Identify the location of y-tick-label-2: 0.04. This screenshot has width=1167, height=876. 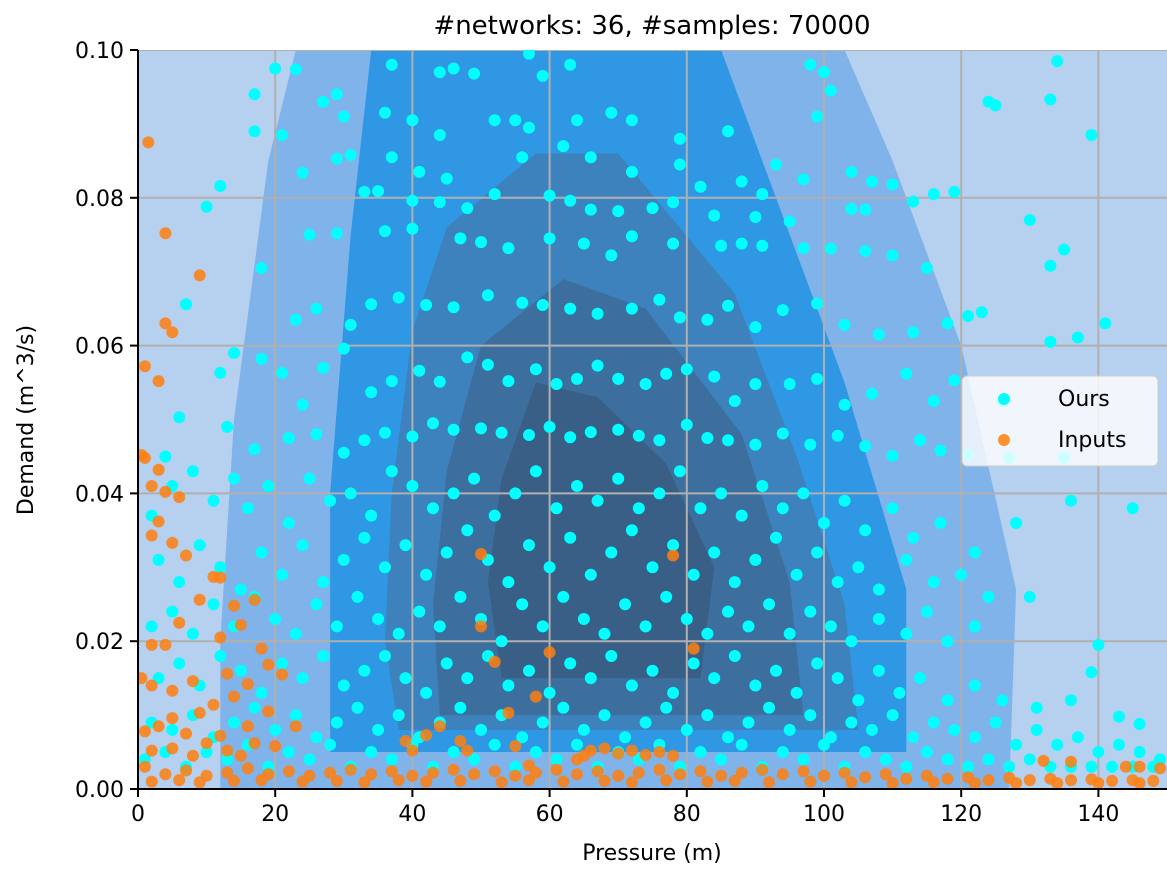
(99, 494).